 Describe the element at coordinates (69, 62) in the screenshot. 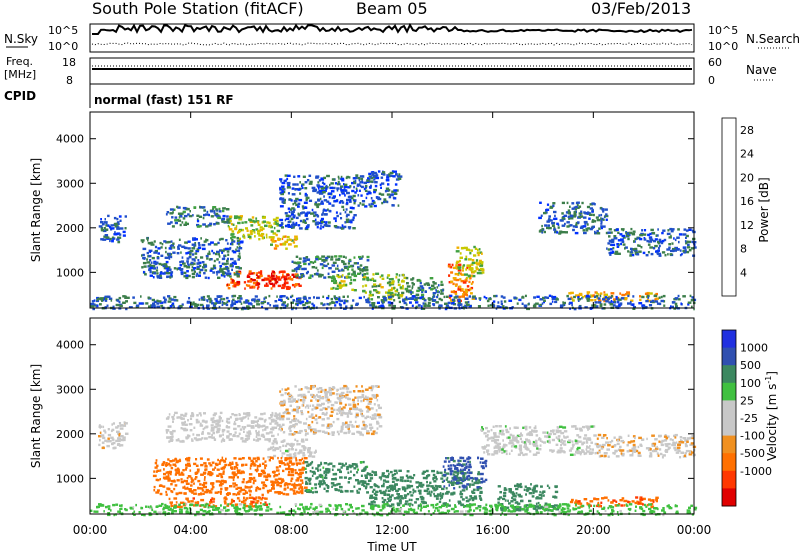

I see `freq-tick-top: 18` at that location.